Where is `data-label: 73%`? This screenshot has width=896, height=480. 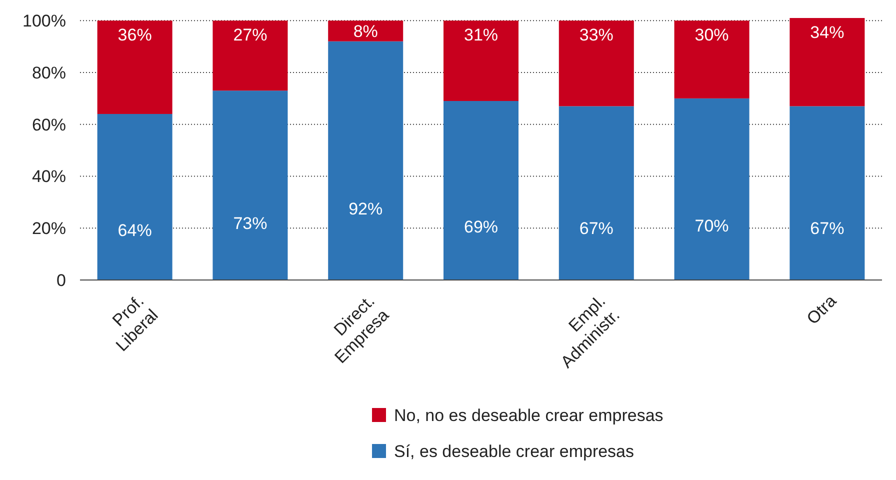 data-label: 73% is located at coordinates (250, 224).